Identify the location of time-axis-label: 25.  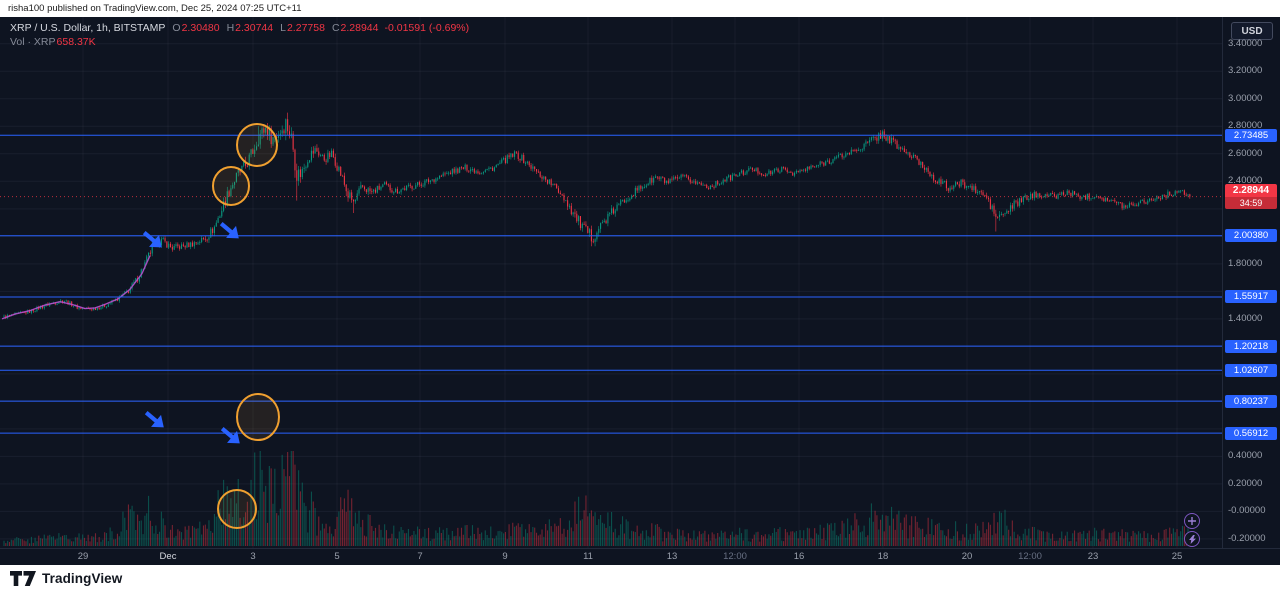
(1177, 556).